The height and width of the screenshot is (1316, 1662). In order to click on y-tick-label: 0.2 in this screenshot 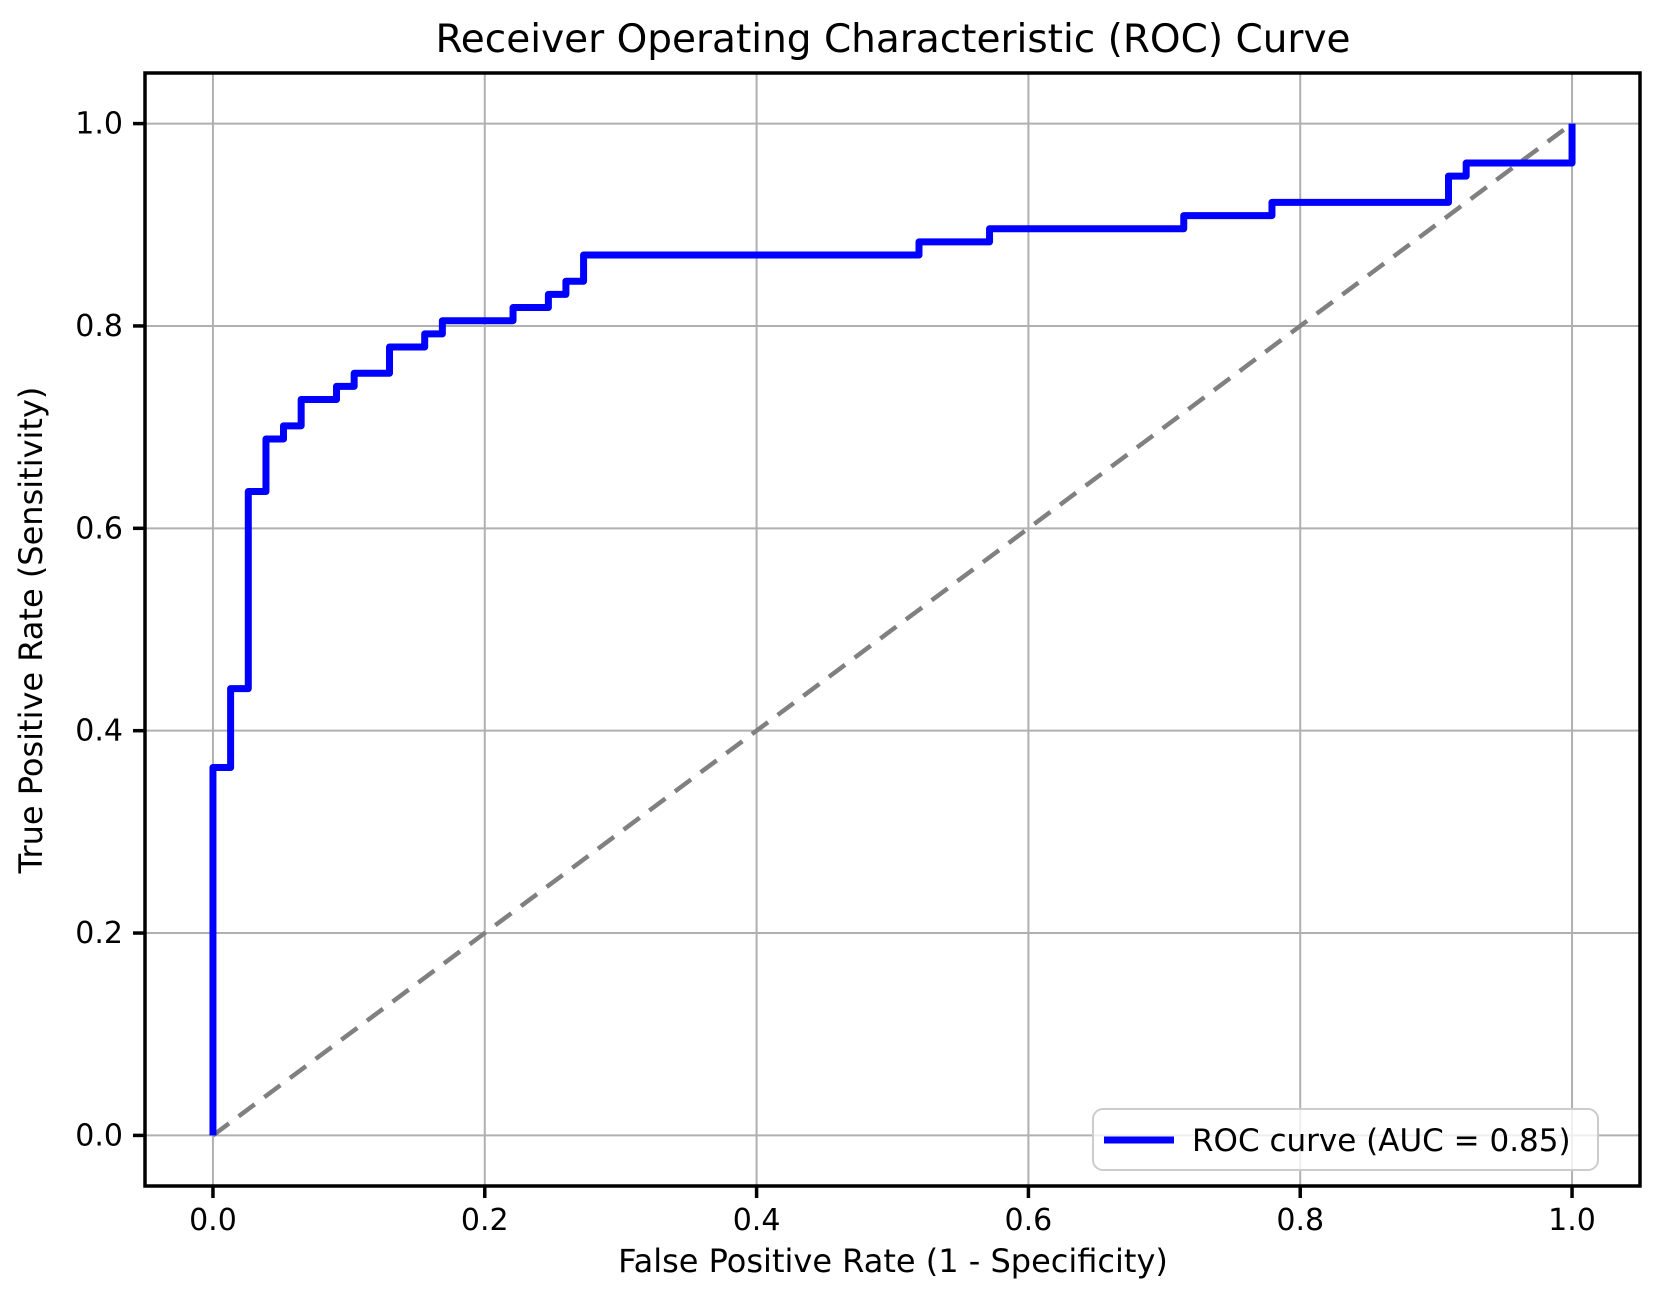, I will do `click(99, 933)`.